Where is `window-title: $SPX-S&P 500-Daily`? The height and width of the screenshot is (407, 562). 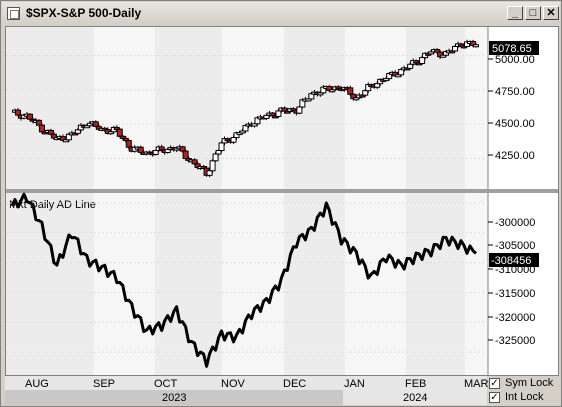
window-title: $SPX-S&P 500-Daily is located at coordinates (84, 13).